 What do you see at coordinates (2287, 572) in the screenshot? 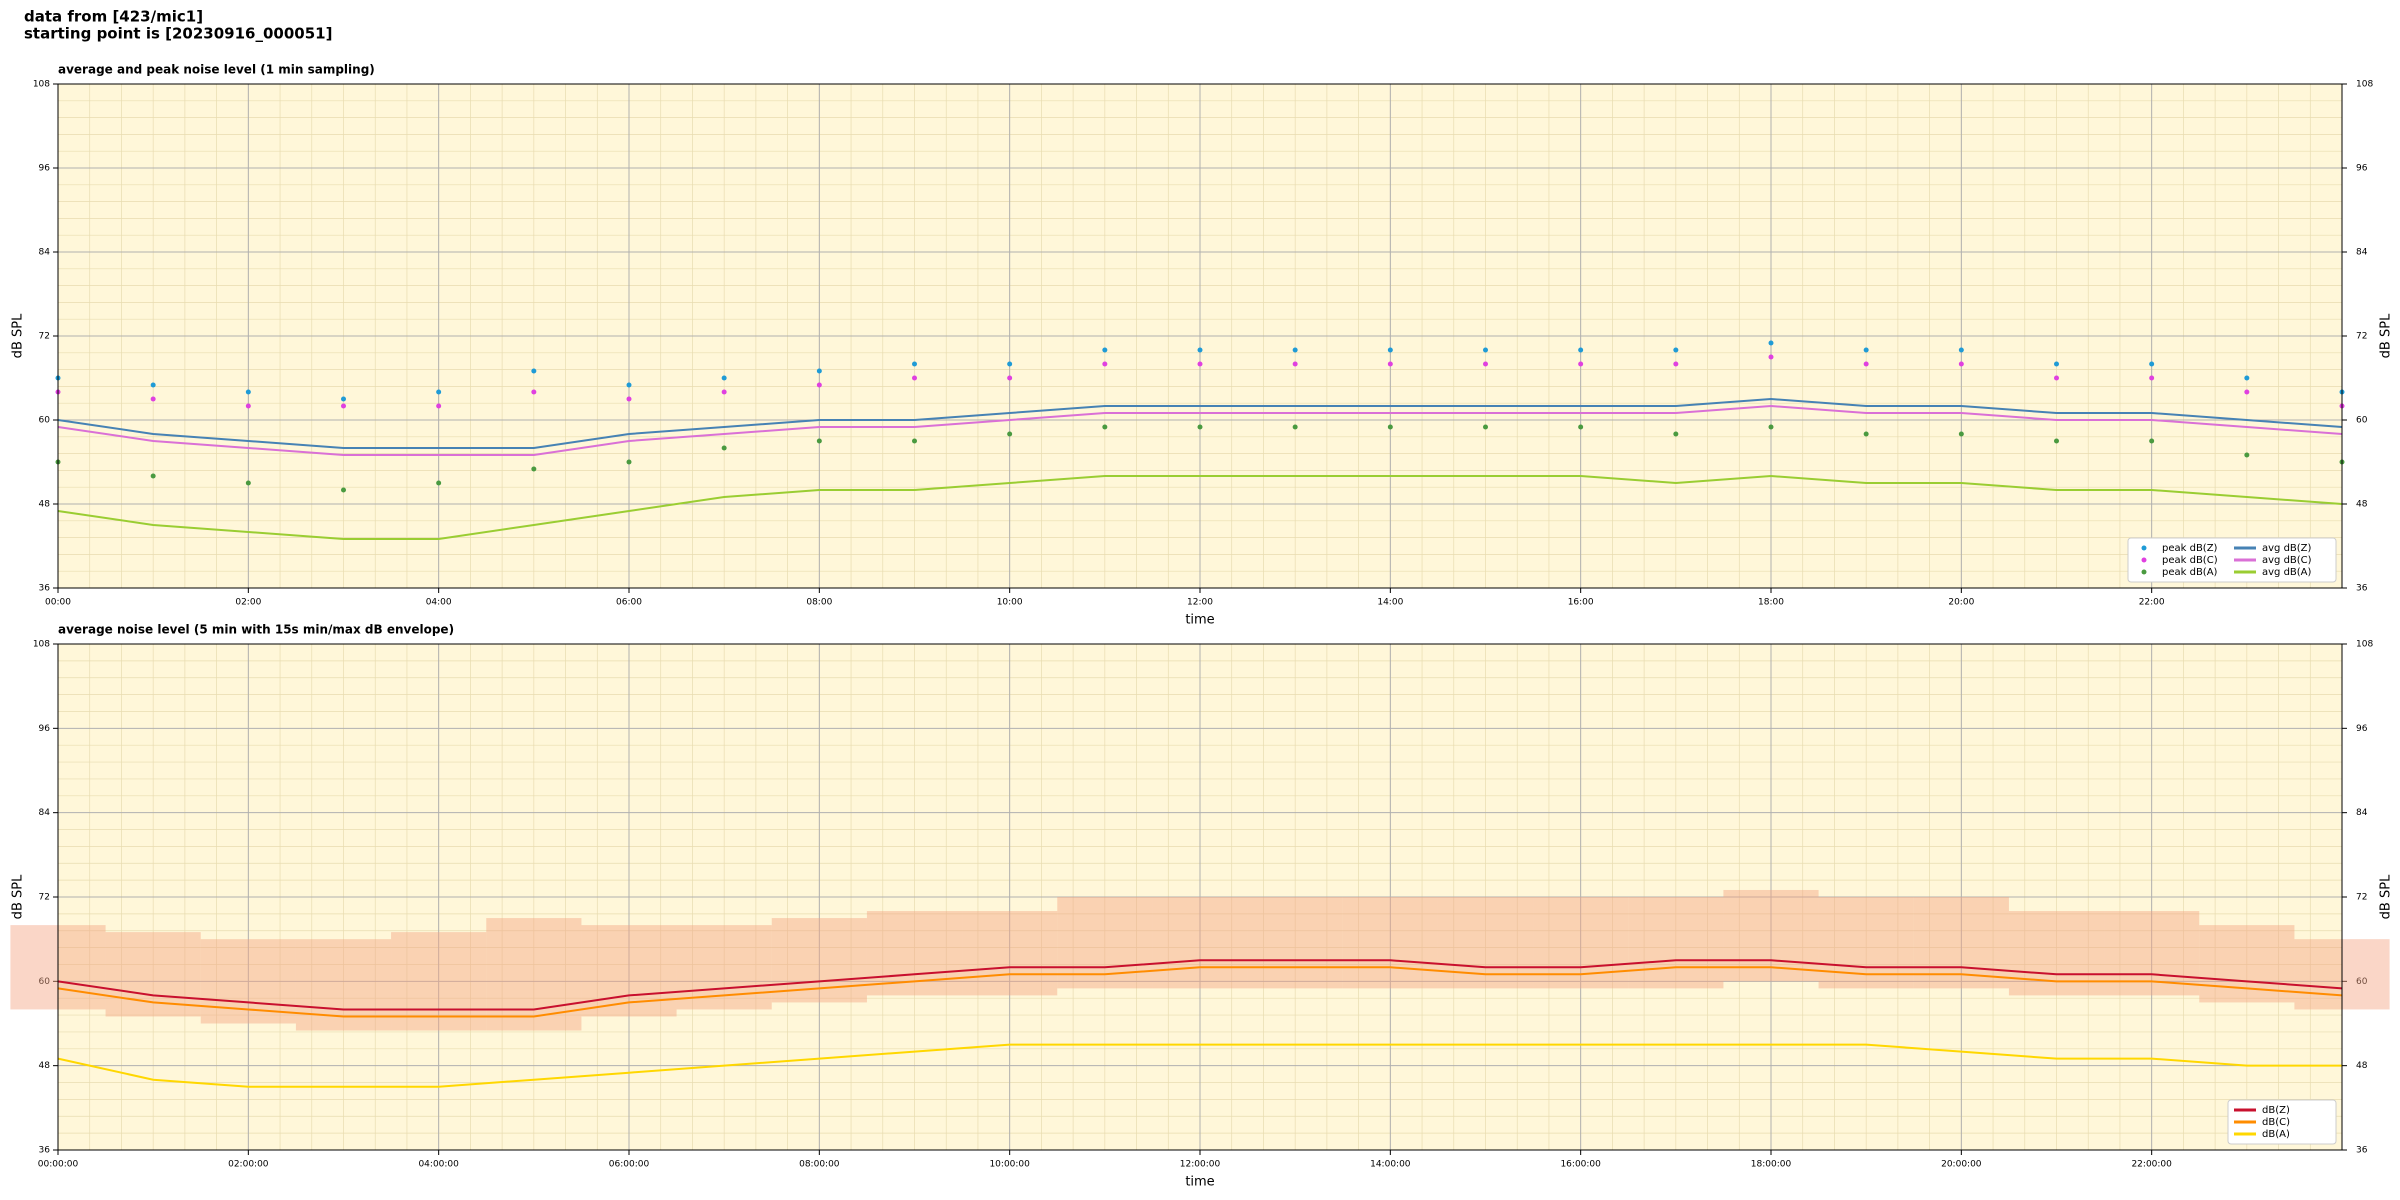
I see `legend-label: avg dB(A)` at bounding box center [2287, 572].